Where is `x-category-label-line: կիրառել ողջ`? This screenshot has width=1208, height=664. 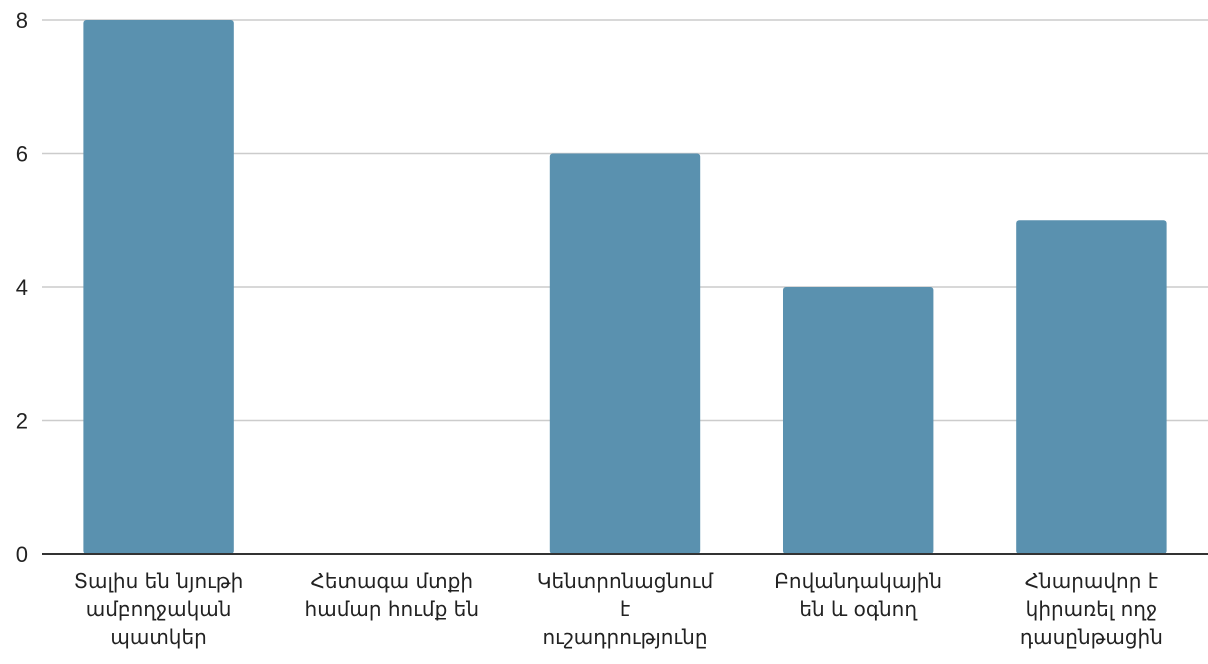
x-category-label-line: կիրառել ողջ is located at coordinates (1092, 609).